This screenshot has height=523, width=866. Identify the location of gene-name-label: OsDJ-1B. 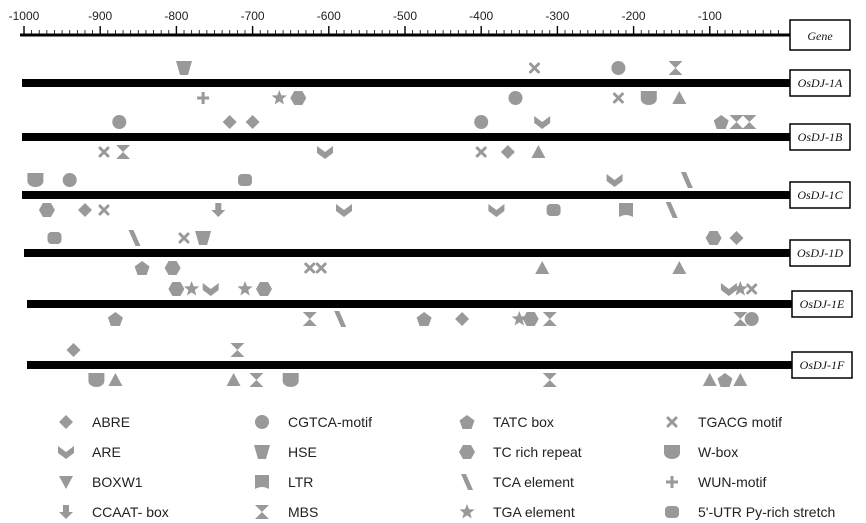
(820, 137).